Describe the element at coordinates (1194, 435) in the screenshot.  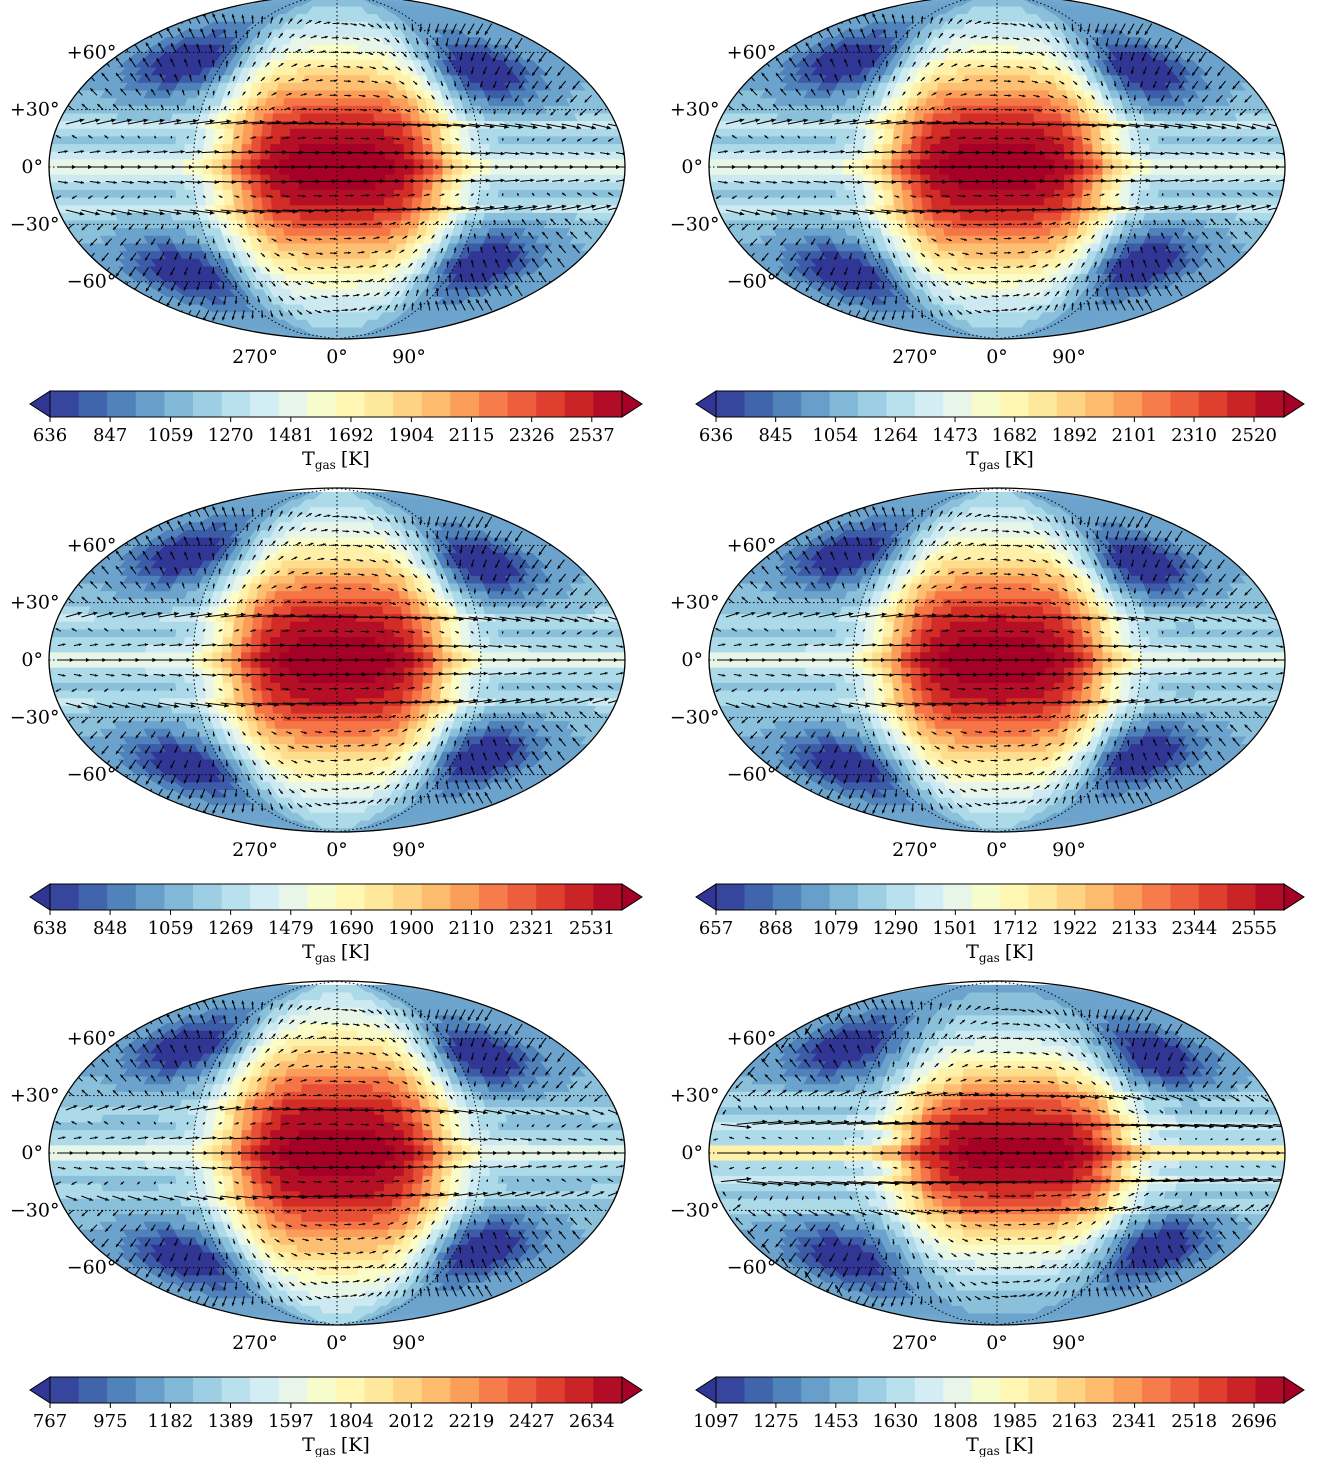
I see `colorbar-tick-label: 2310` at that location.